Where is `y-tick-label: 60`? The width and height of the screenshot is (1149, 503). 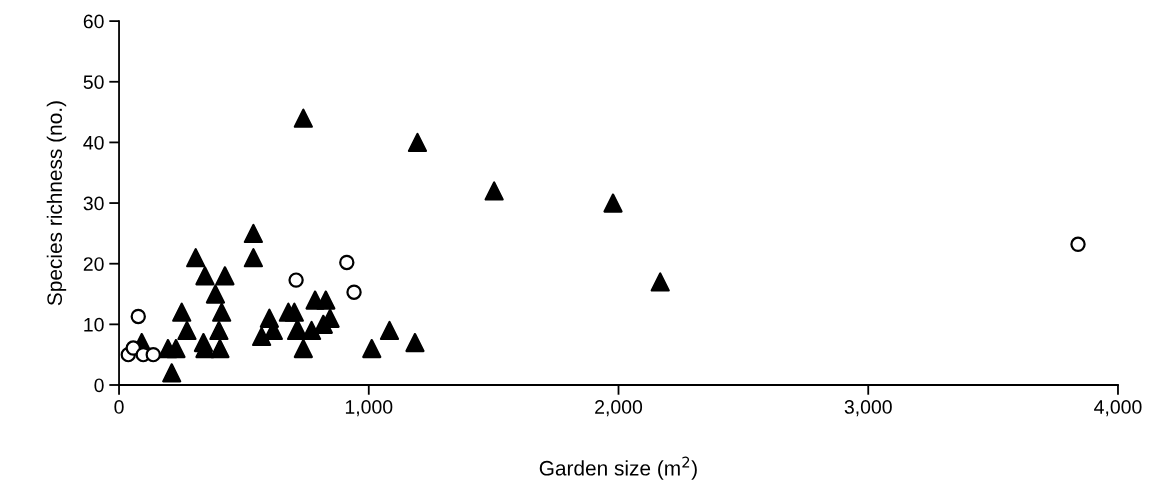 y-tick-label: 60 is located at coordinates (93, 21).